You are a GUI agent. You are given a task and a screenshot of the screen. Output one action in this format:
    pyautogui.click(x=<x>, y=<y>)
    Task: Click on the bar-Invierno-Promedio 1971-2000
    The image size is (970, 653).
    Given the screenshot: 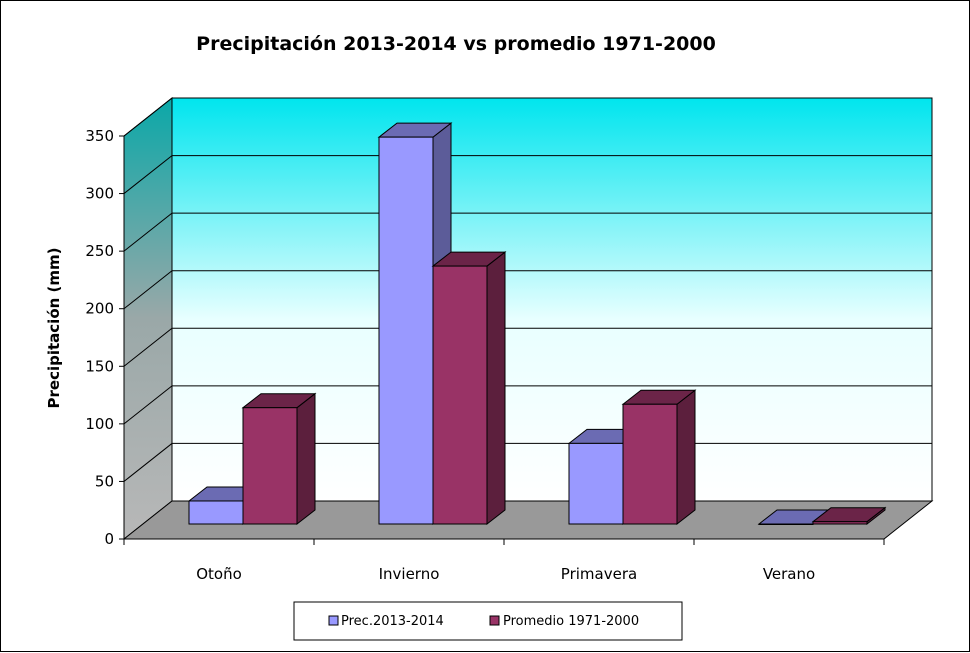 What is the action you would take?
    pyautogui.click(x=469, y=388)
    